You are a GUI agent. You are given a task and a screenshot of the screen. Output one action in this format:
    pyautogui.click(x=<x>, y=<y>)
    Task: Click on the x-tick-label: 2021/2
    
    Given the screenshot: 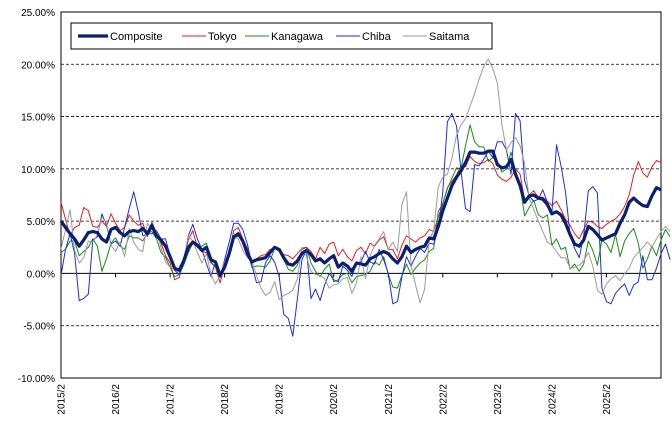 What is the action you would take?
    pyautogui.click(x=389, y=399)
    